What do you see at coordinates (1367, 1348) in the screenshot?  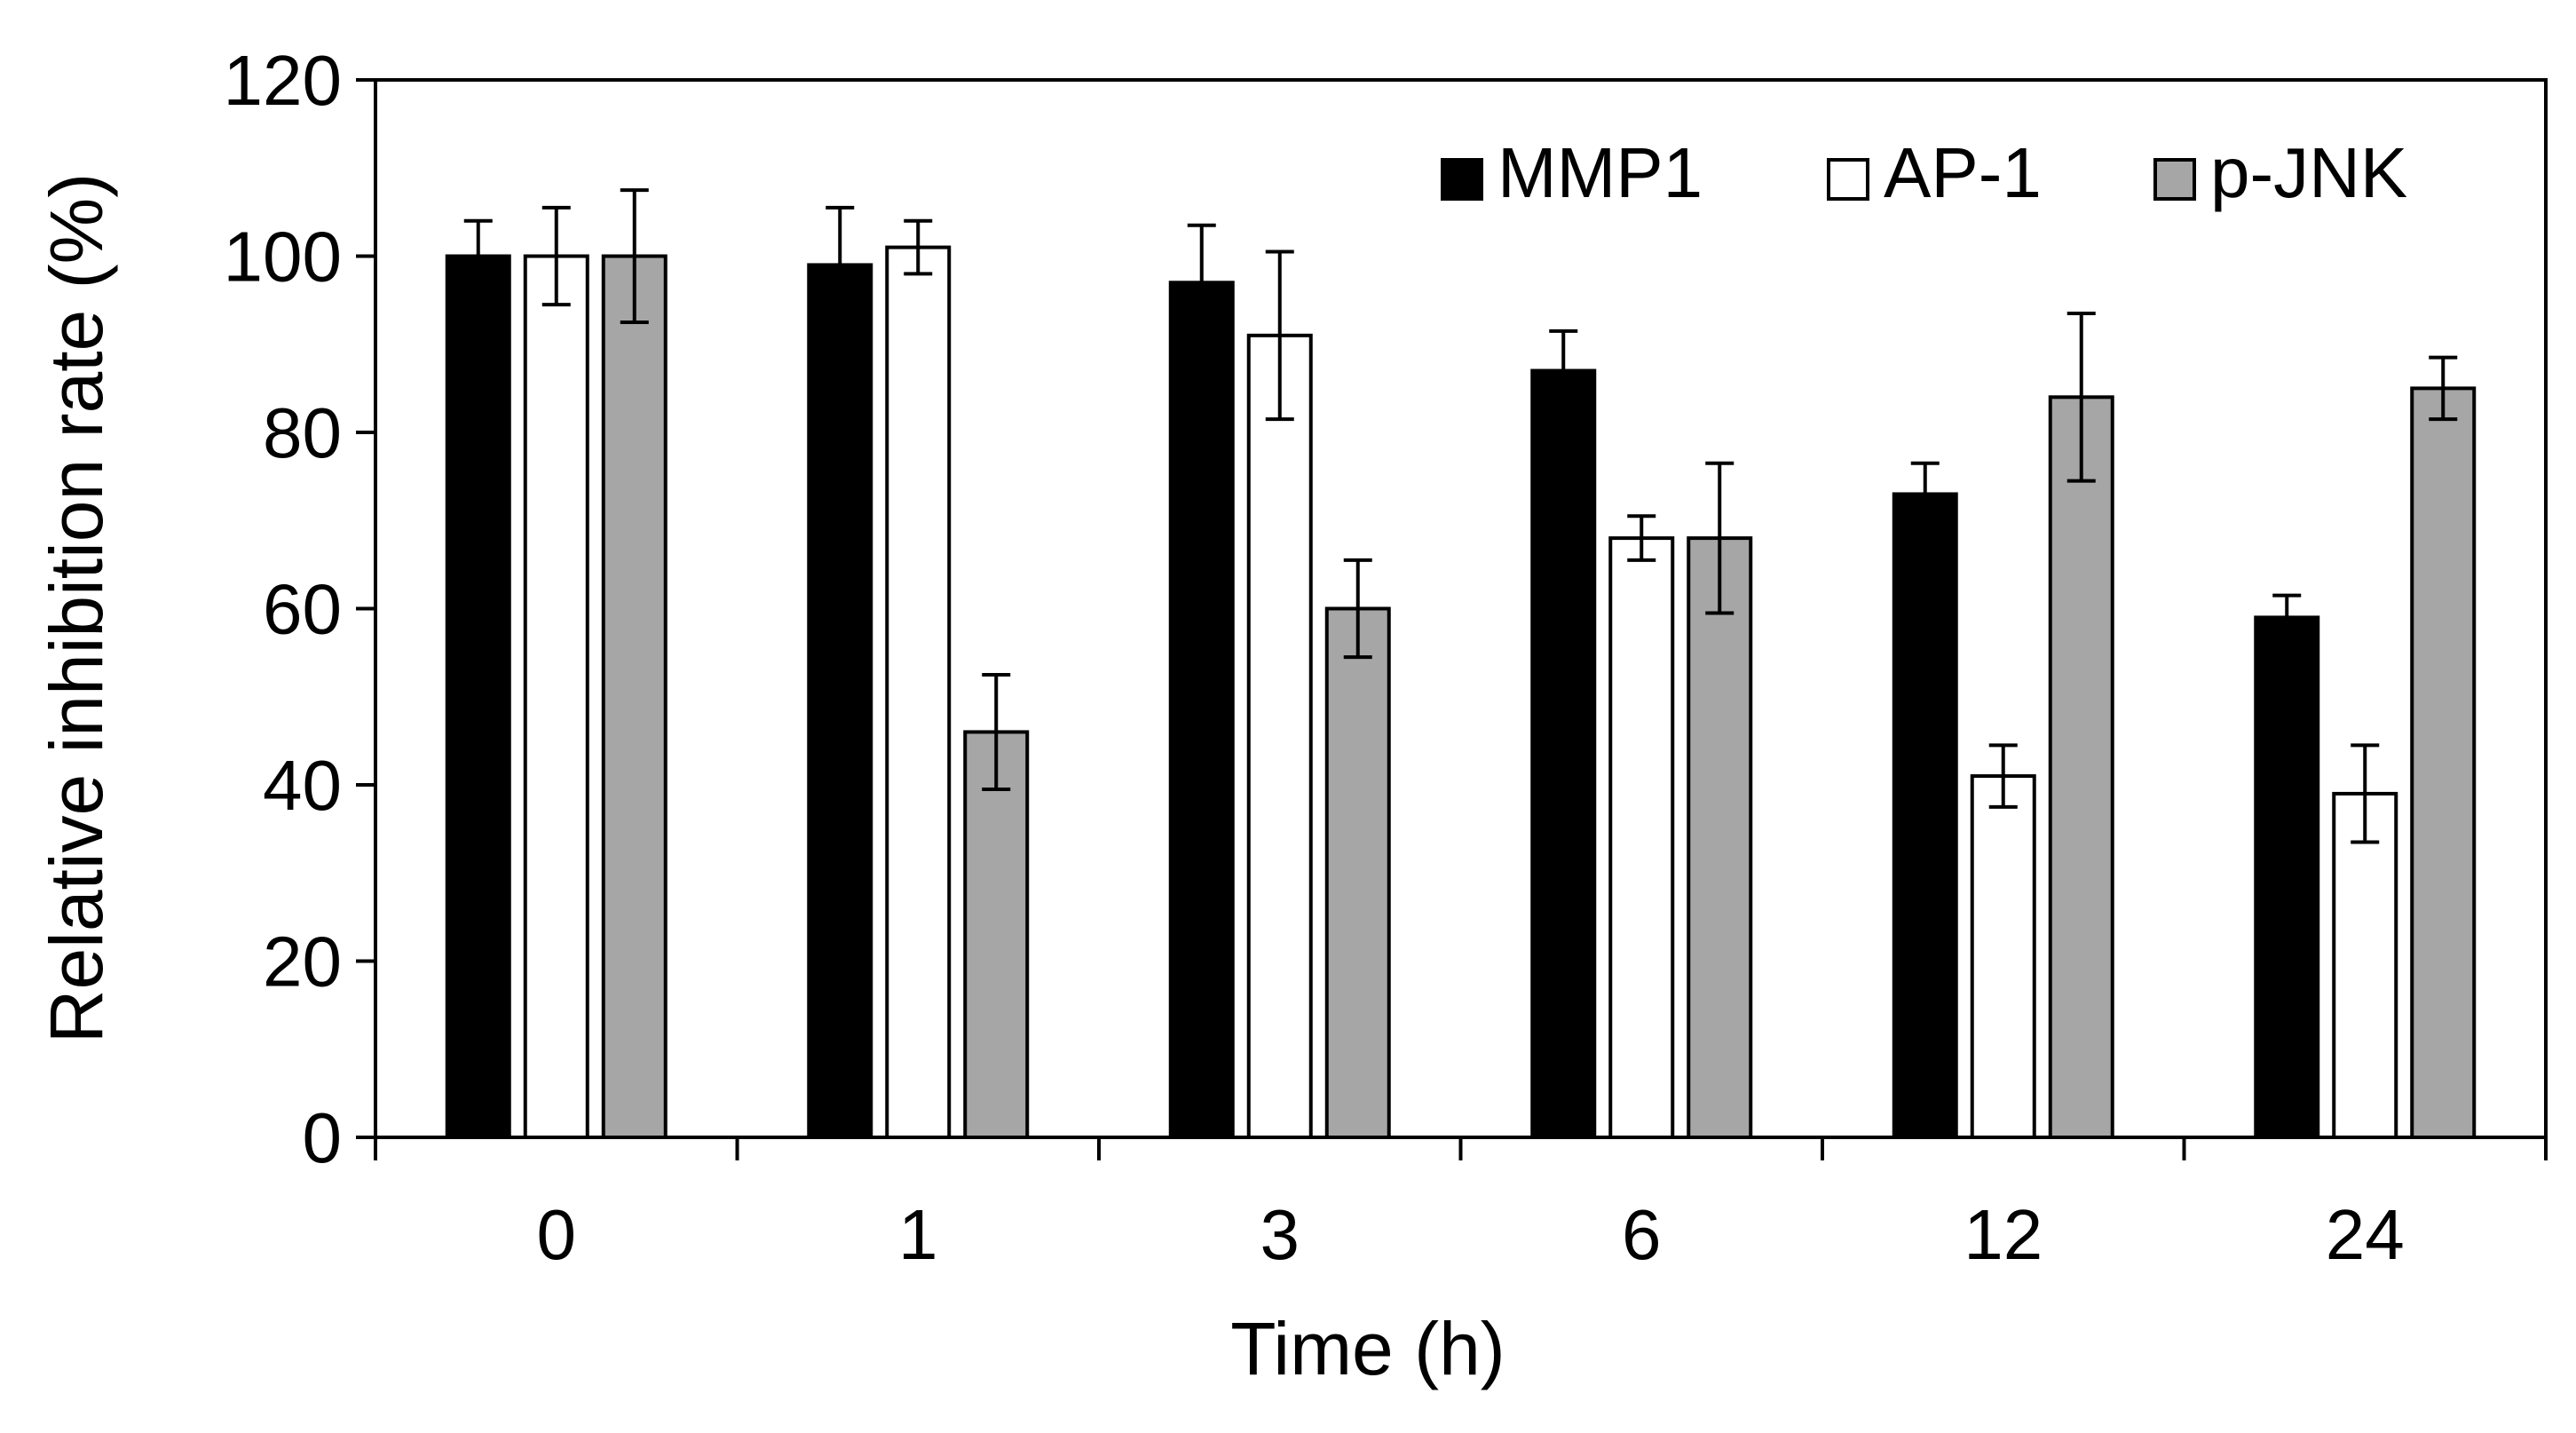 I see `x-axis-title: Time (h)` at bounding box center [1367, 1348].